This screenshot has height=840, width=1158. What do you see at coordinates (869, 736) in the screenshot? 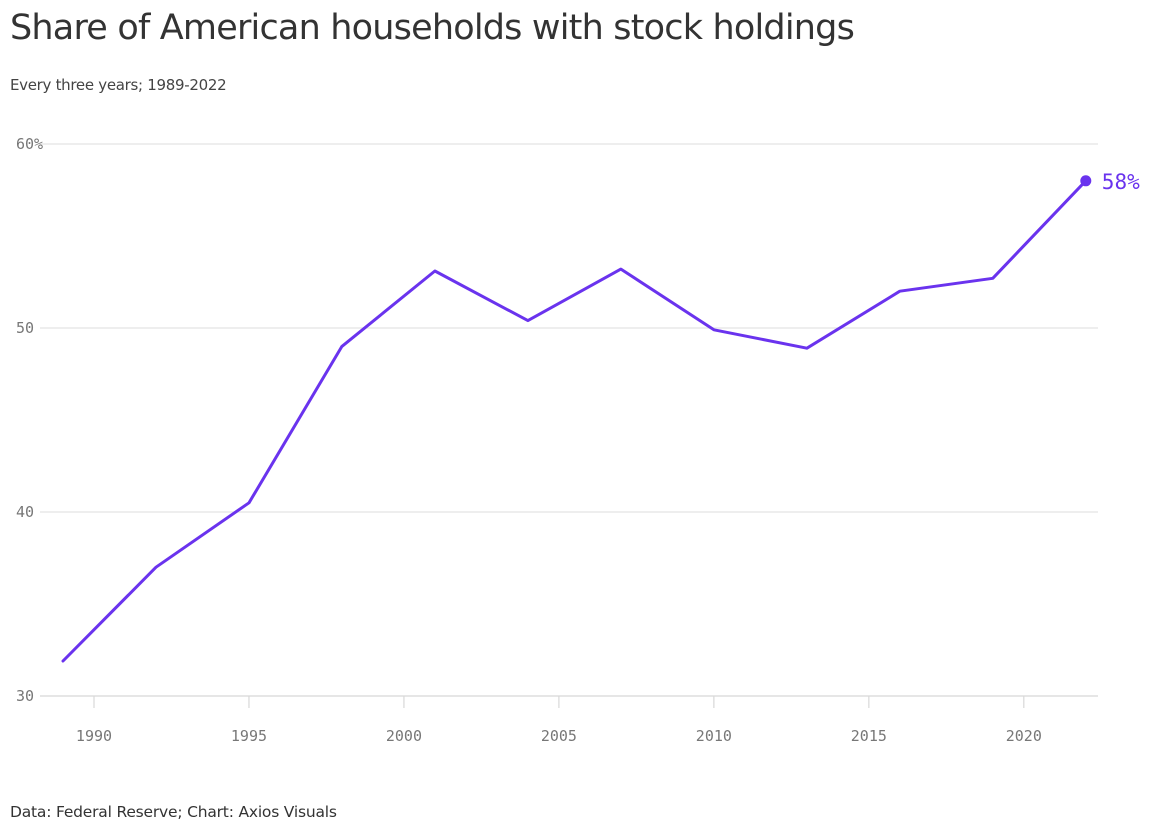
I see `x-tick-label: 2015` at bounding box center [869, 736].